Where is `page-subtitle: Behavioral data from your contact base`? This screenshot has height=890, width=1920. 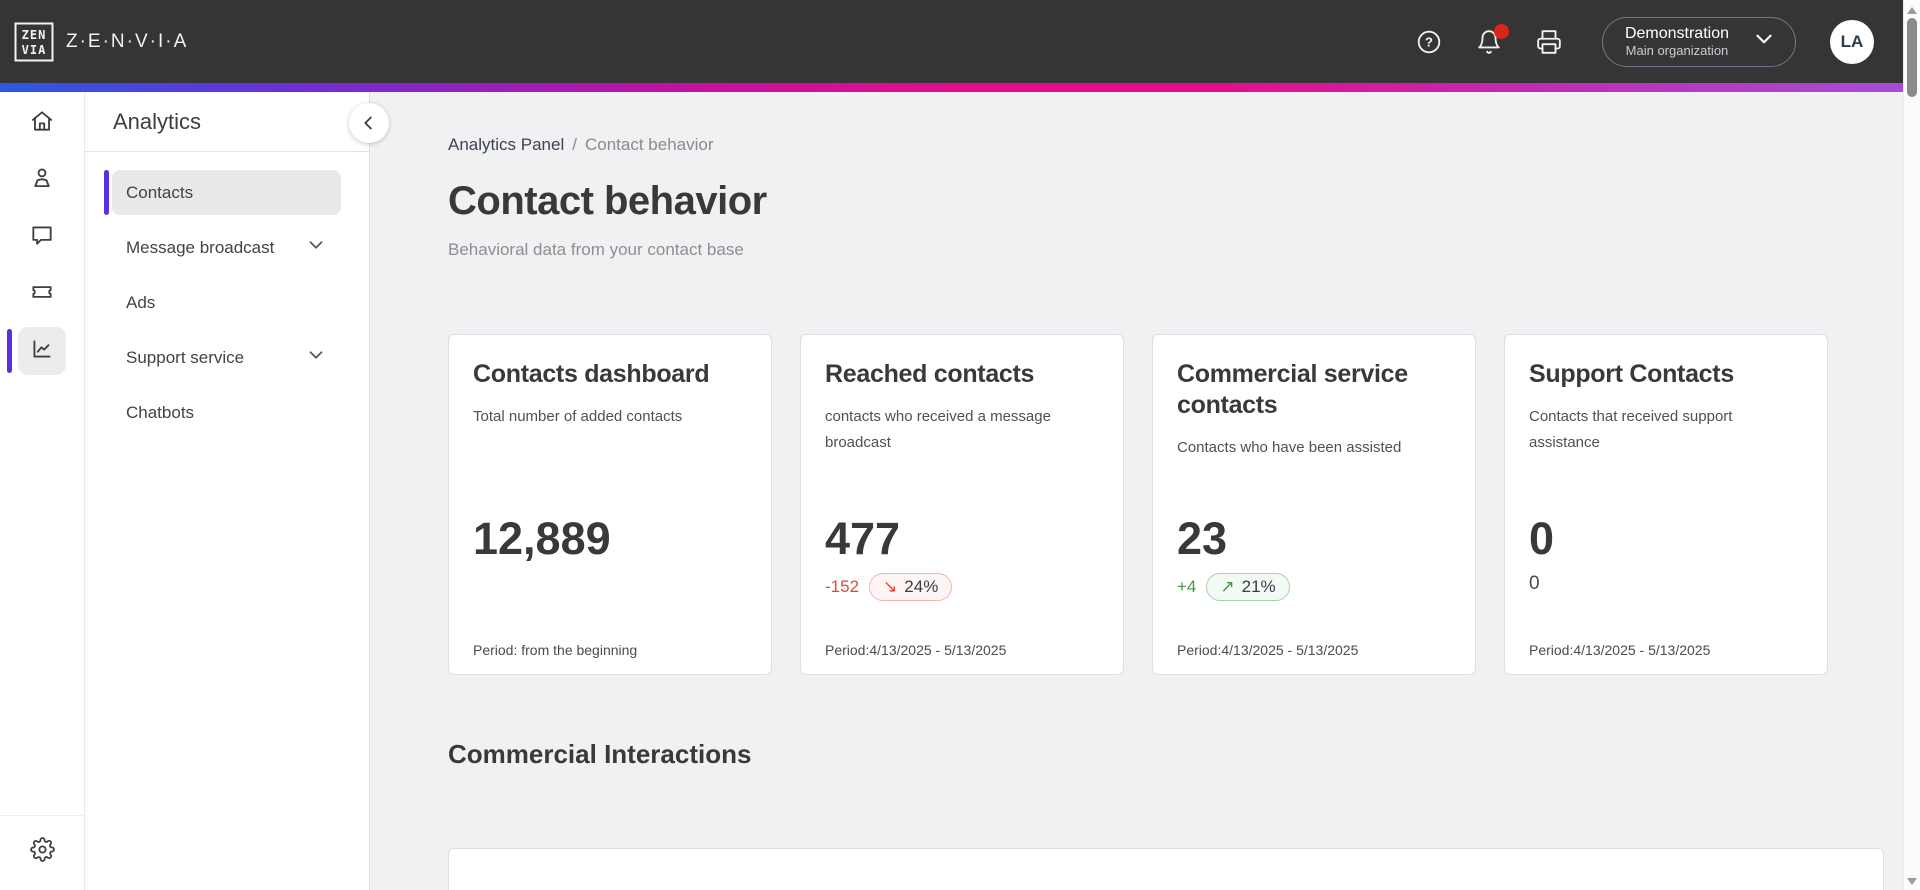 page-subtitle: Behavioral data from your contact base is located at coordinates (596, 249).